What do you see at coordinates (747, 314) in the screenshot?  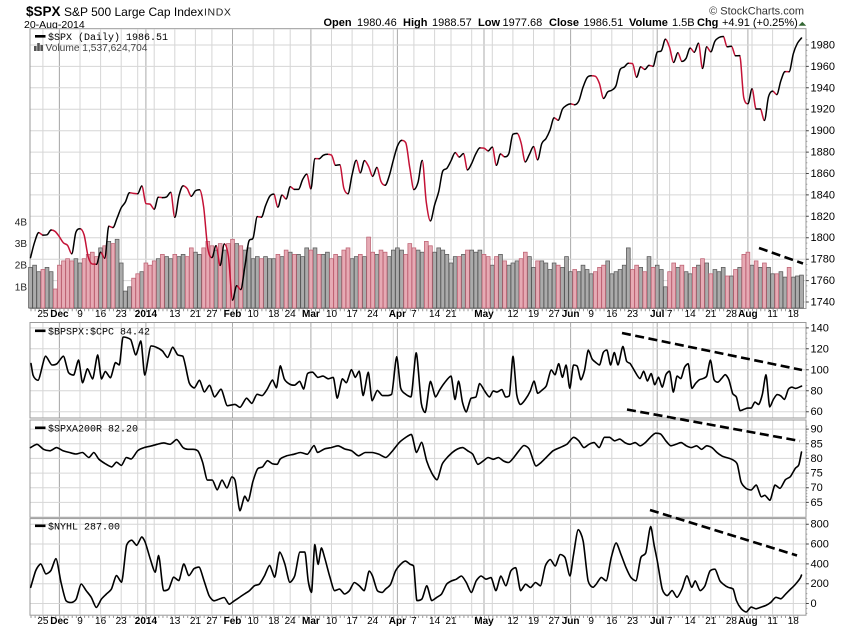 I see `svg-text: Aug` at bounding box center [747, 314].